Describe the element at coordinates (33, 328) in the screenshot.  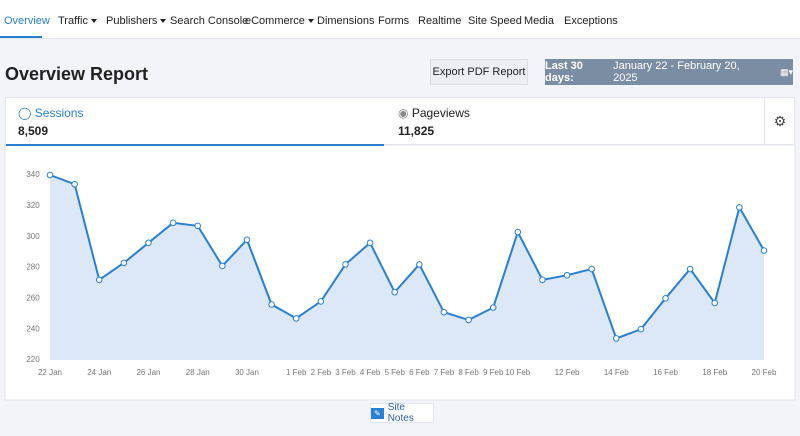
I see `y-tick-label: 240` at that location.